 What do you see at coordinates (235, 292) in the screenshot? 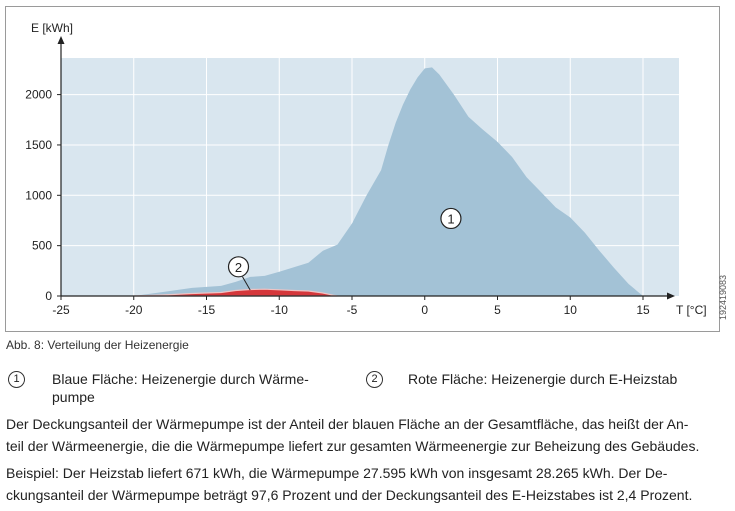
I see `area-series-2-heating-rod` at bounding box center [235, 292].